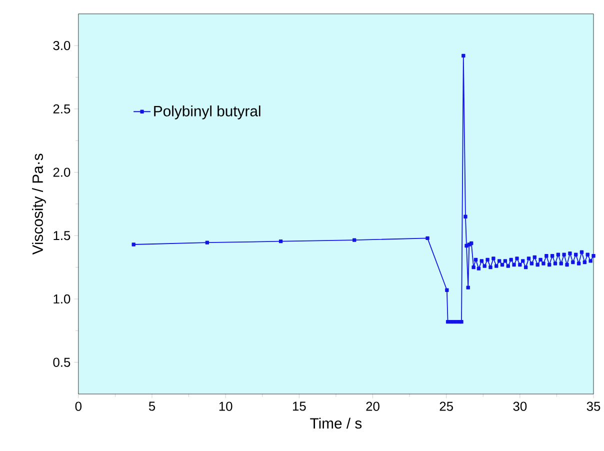 The width and height of the screenshot is (604, 451). I want to click on y-tick-label: 1.5, so click(62, 235).